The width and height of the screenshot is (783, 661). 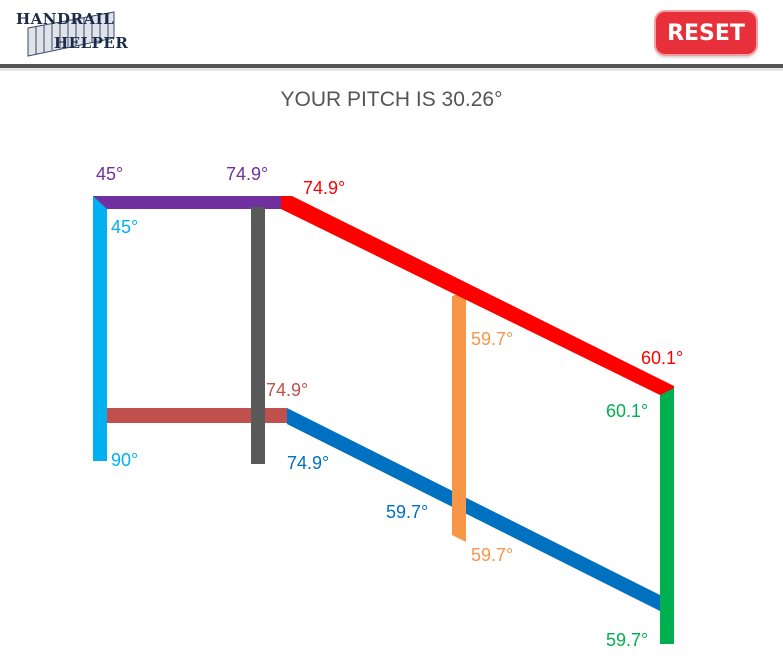 What do you see at coordinates (100, 328) in the screenshot?
I see `left-post` at bounding box center [100, 328].